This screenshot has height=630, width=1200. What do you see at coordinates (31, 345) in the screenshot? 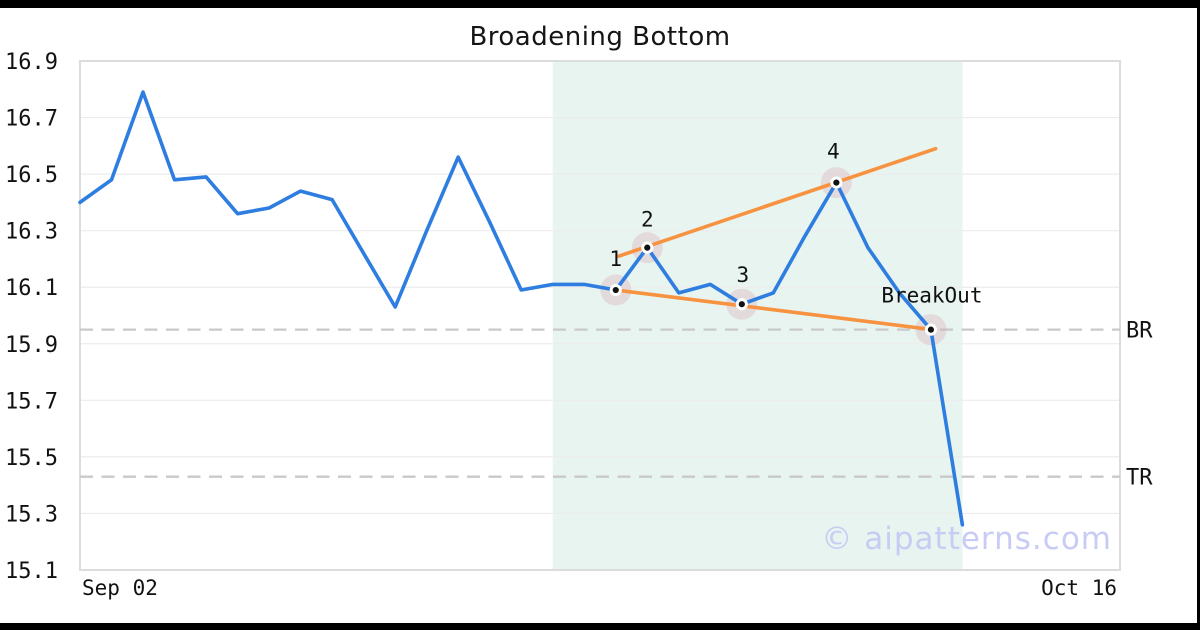
I see `y-axis-tick-label: 15.9` at bounding box center [31, 345].